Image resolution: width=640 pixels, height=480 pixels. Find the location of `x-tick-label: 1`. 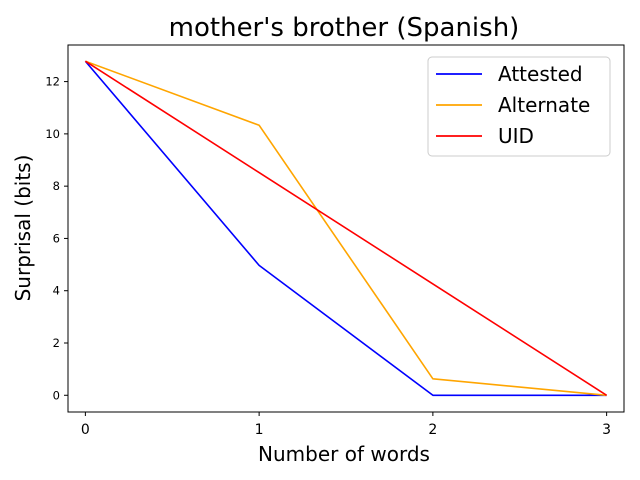

x-tick-label: 1 is located at coordinates (259, 430).